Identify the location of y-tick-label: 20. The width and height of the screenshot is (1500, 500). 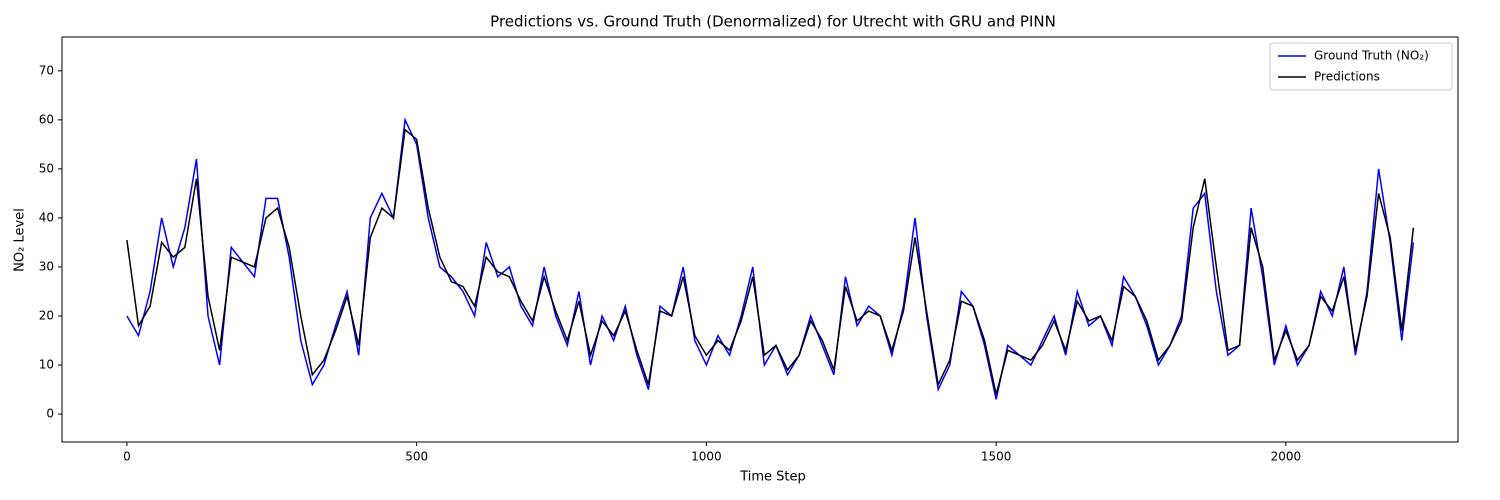
(46, 315).